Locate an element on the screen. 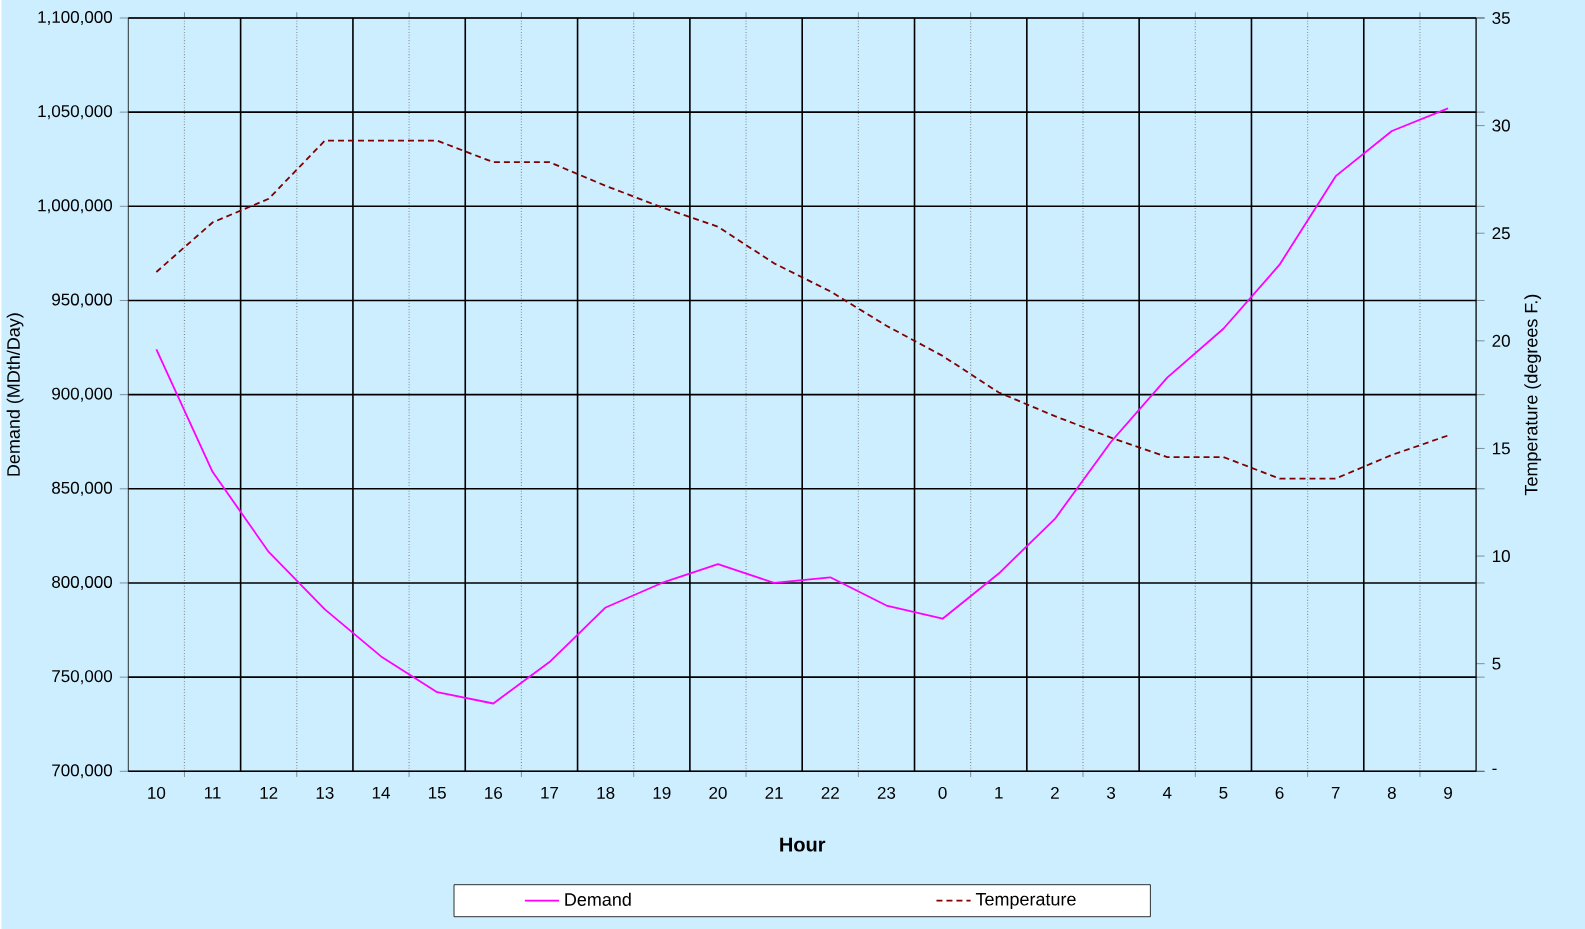 The height and width of the screenshot is (929, 1585). x-tick-label: 6 is located at coordinates (1279, 792).